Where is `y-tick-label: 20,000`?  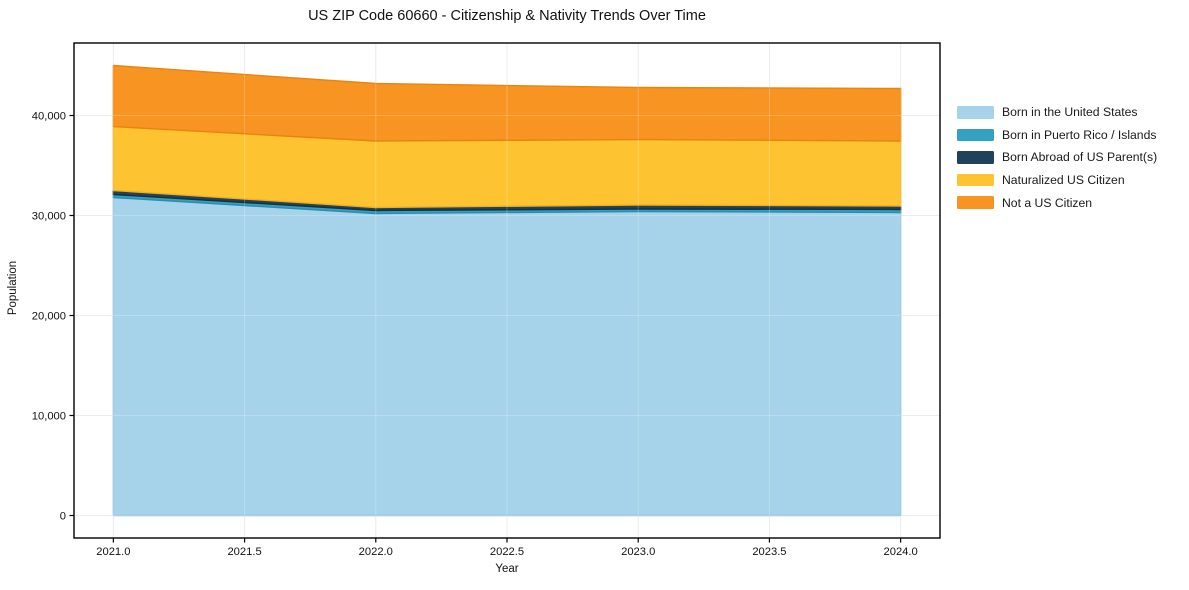
y-tick-label: 20,000 is located at coordinates (49, 316).